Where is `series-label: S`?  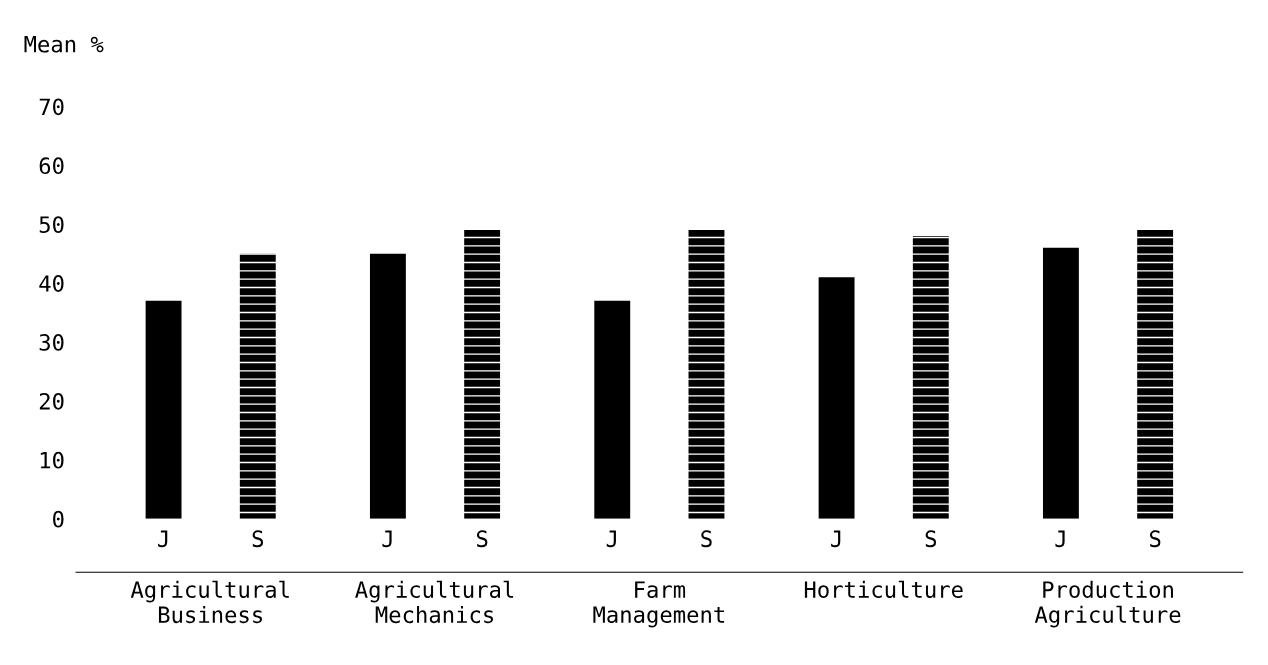
series-label: S is located at coordinates (258, 539).